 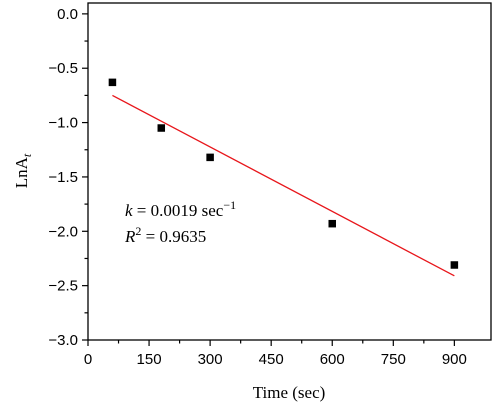 I want to click on annotation-k: k = 0.0019 sec−1, so click(x=180, y=209).